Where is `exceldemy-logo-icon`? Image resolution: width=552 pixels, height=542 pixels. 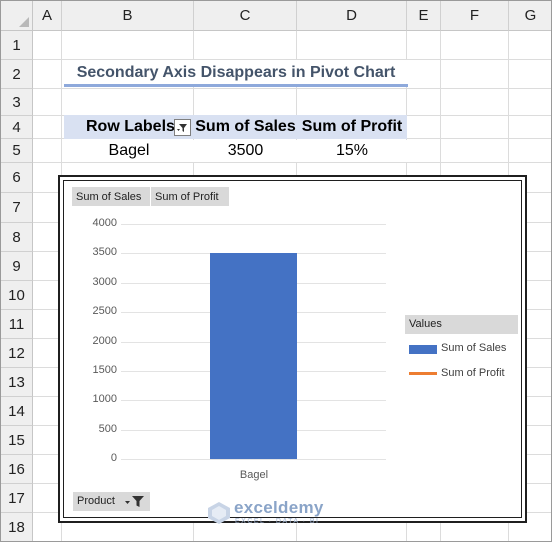 exceldemy-logo-icon is located at coordinates (219, 513).